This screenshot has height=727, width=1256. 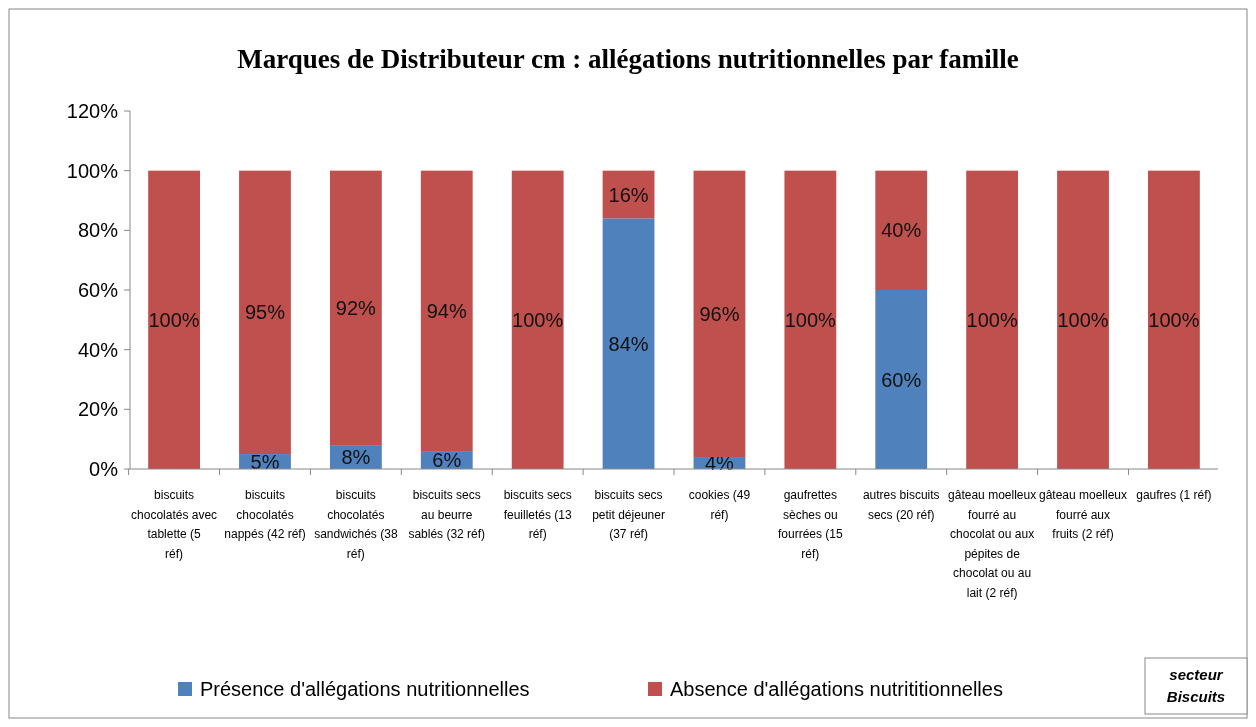 What do you see at coordinates (992, 544) in the screenshot?
I see `x-tick-label: gâteau moelleux fourré au chocolat ou aux pépites de chocolat ou au lait (2 réf)` at bounding box center [992, 544].